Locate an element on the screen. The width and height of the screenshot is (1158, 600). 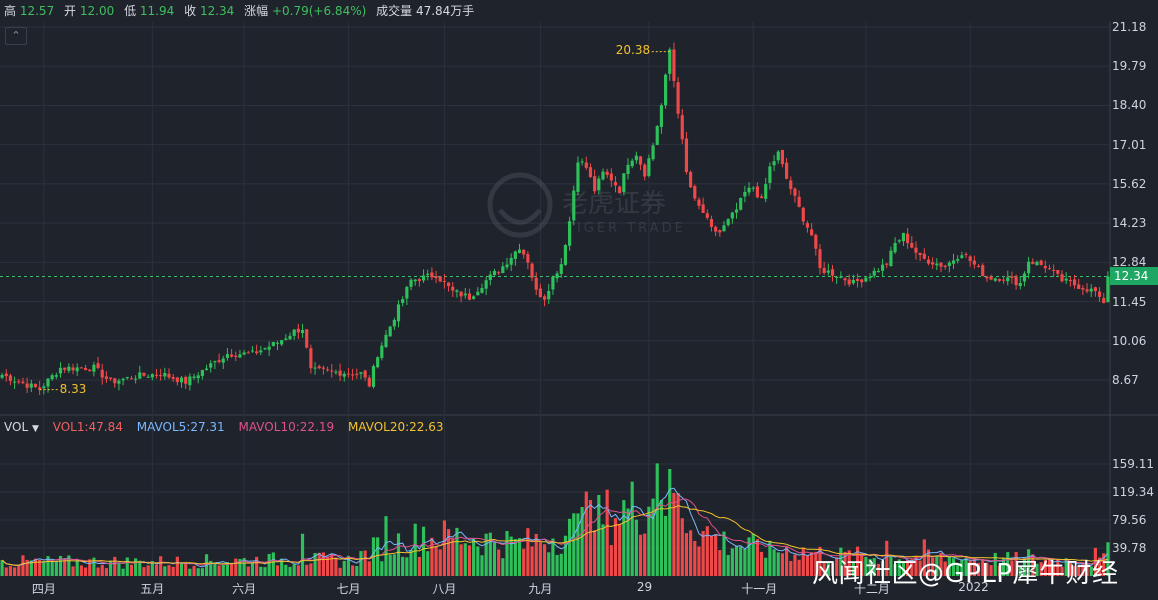
vol-selector: VOL ▼ is located at coordinates (21, 427).